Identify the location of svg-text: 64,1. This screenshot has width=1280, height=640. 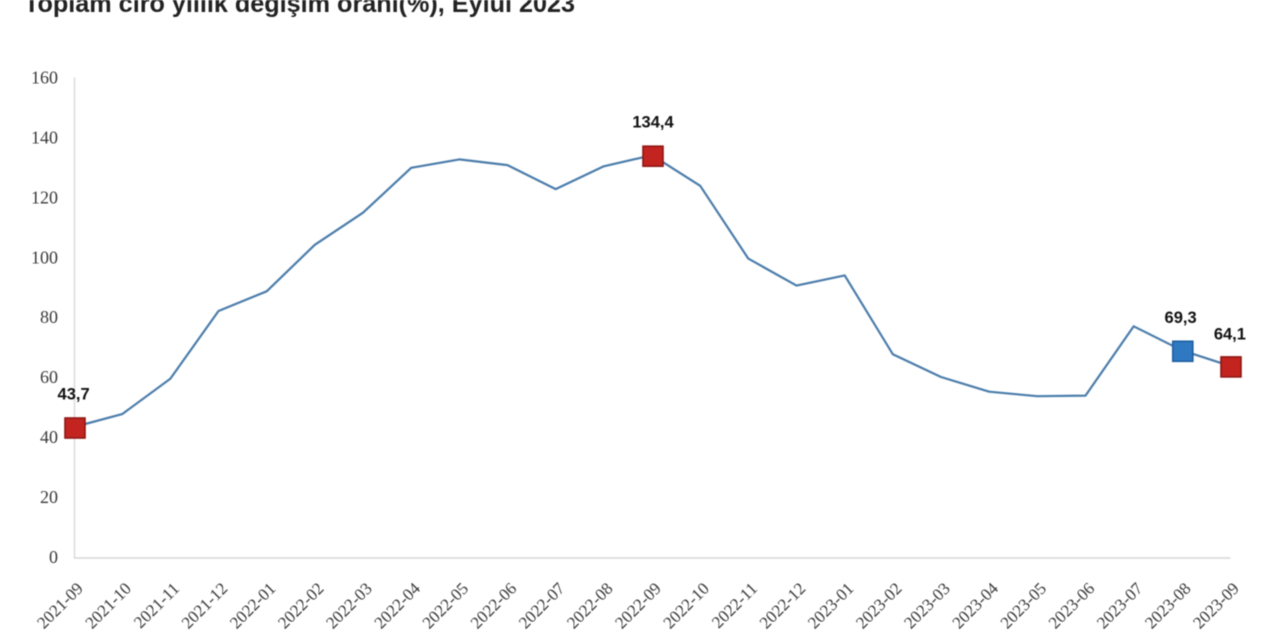
(1230, 334).